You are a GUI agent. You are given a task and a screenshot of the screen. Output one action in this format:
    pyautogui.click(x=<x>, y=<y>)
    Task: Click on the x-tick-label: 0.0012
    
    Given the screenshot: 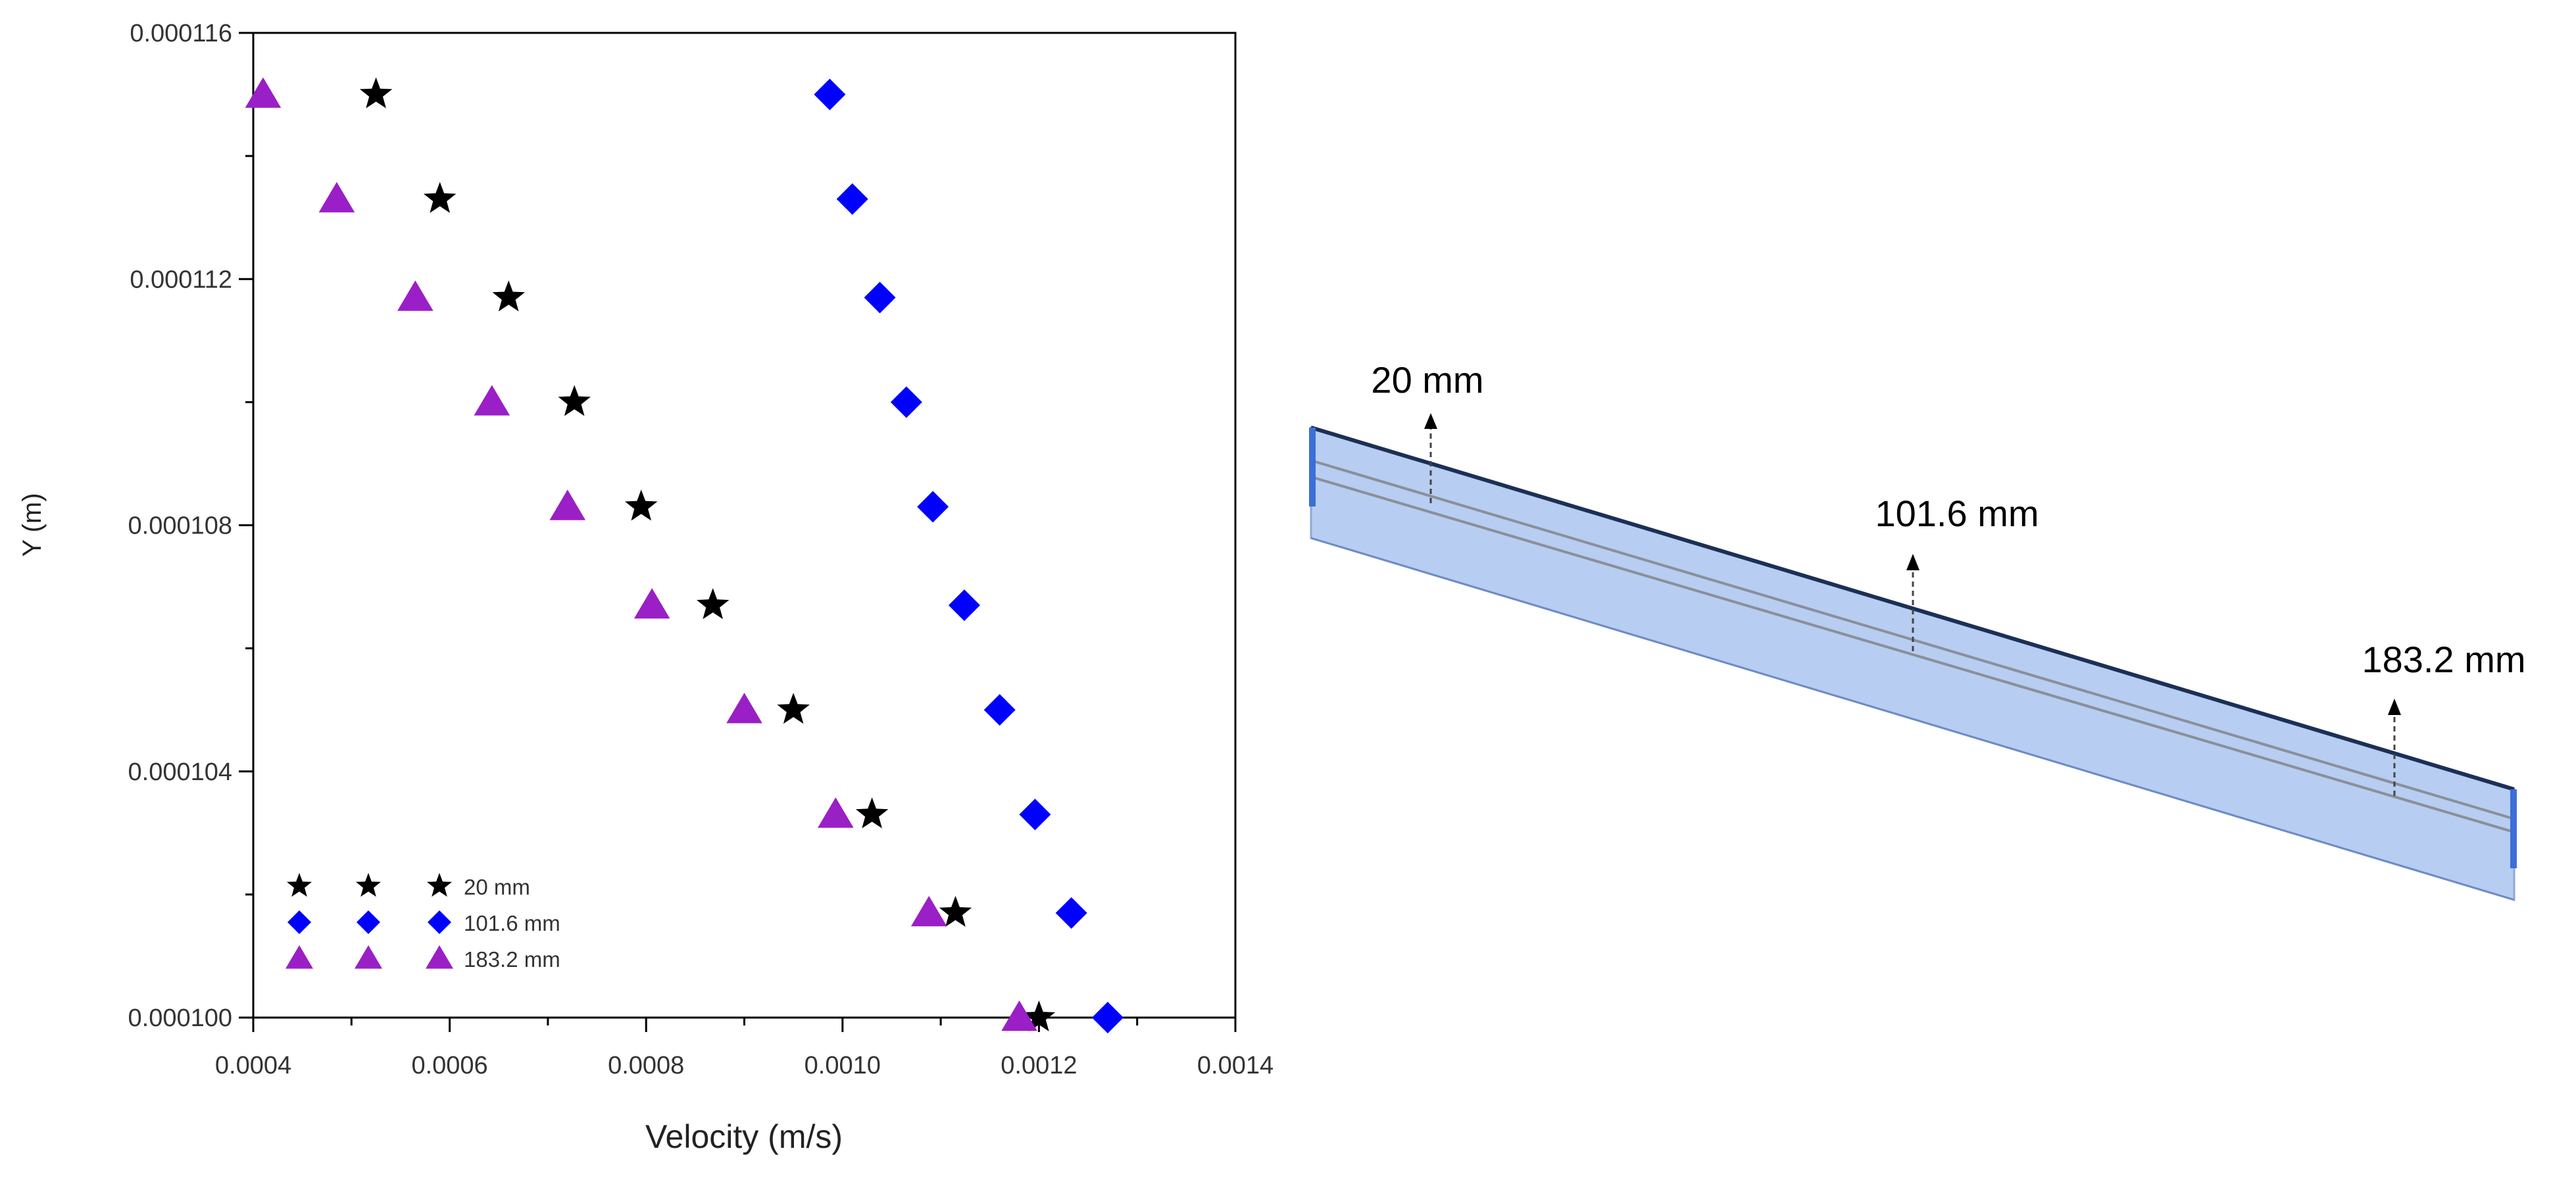 What is the action you would take?
    pyautogui.click(x=1039, y=1065)
    